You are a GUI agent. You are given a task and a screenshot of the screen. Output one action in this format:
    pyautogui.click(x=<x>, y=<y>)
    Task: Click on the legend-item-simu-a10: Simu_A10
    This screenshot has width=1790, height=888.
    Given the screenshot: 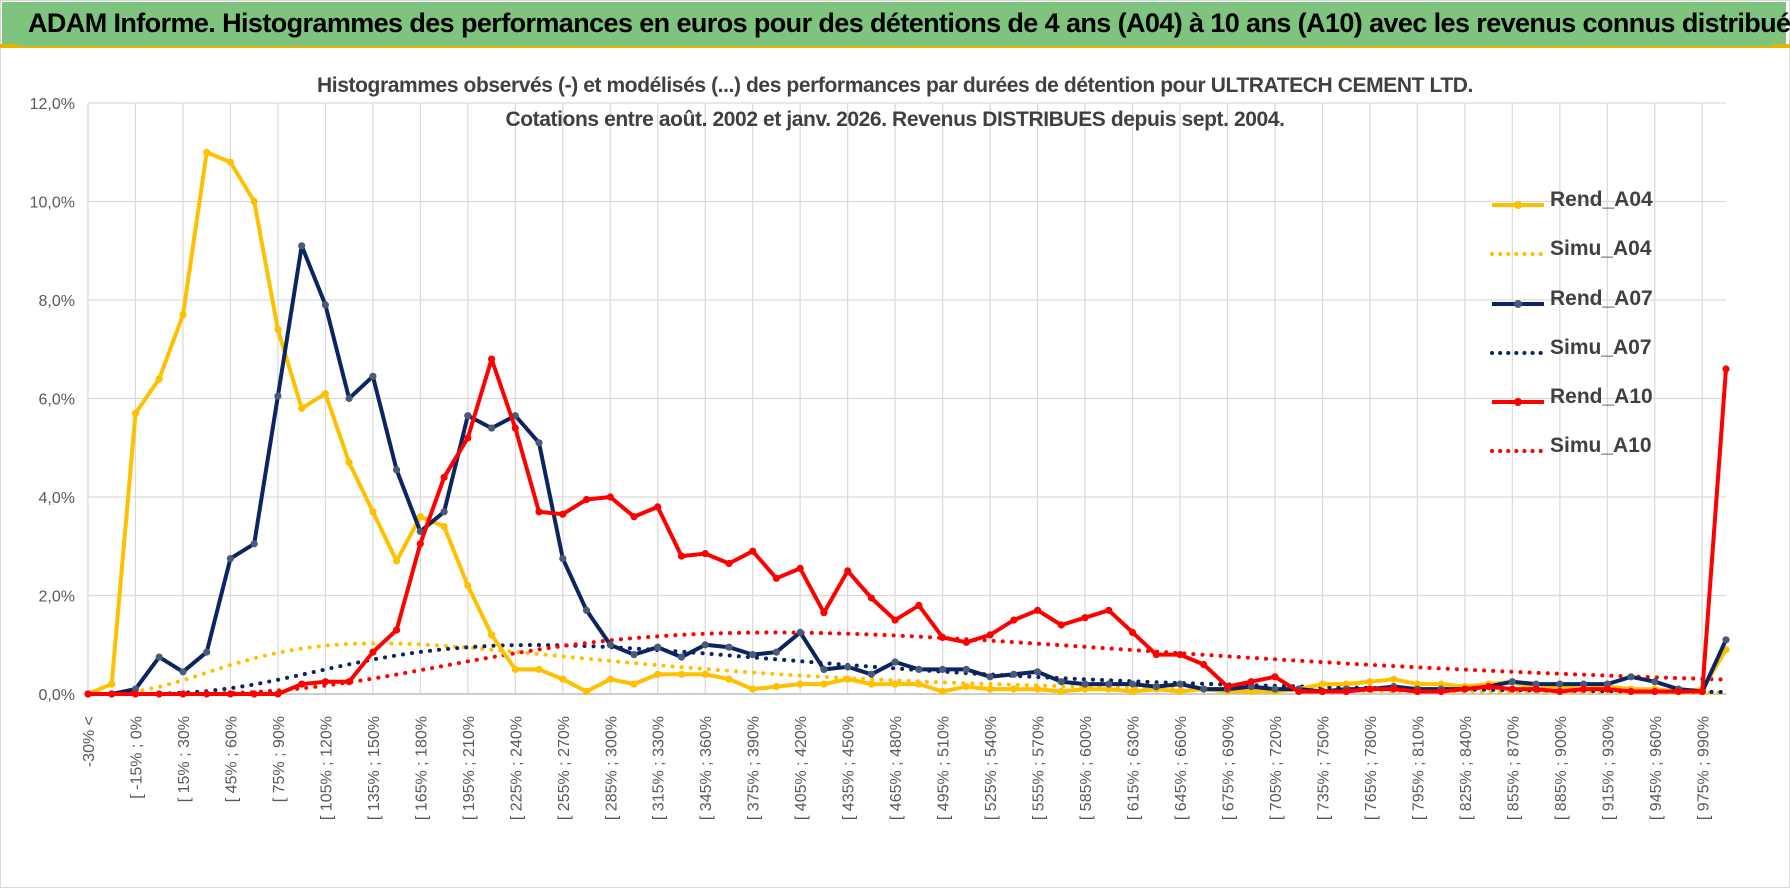 What is the action you would take?
    pyautogui.click(x=1585, y=448)
    